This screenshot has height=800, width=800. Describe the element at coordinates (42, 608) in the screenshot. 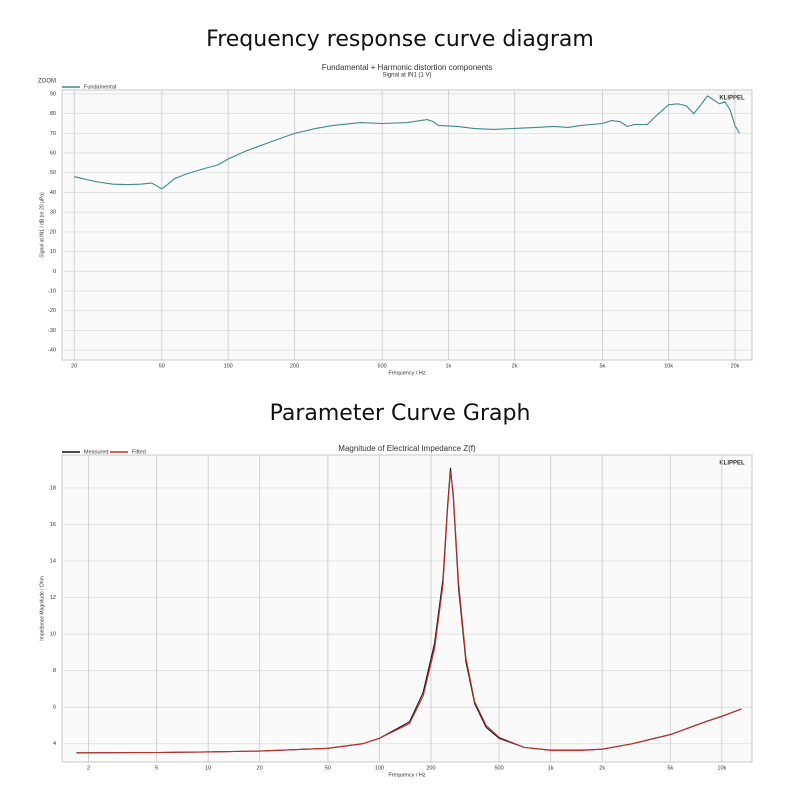

I see `y-axis-label: Impedance Magnitude / Ohm` at that location.